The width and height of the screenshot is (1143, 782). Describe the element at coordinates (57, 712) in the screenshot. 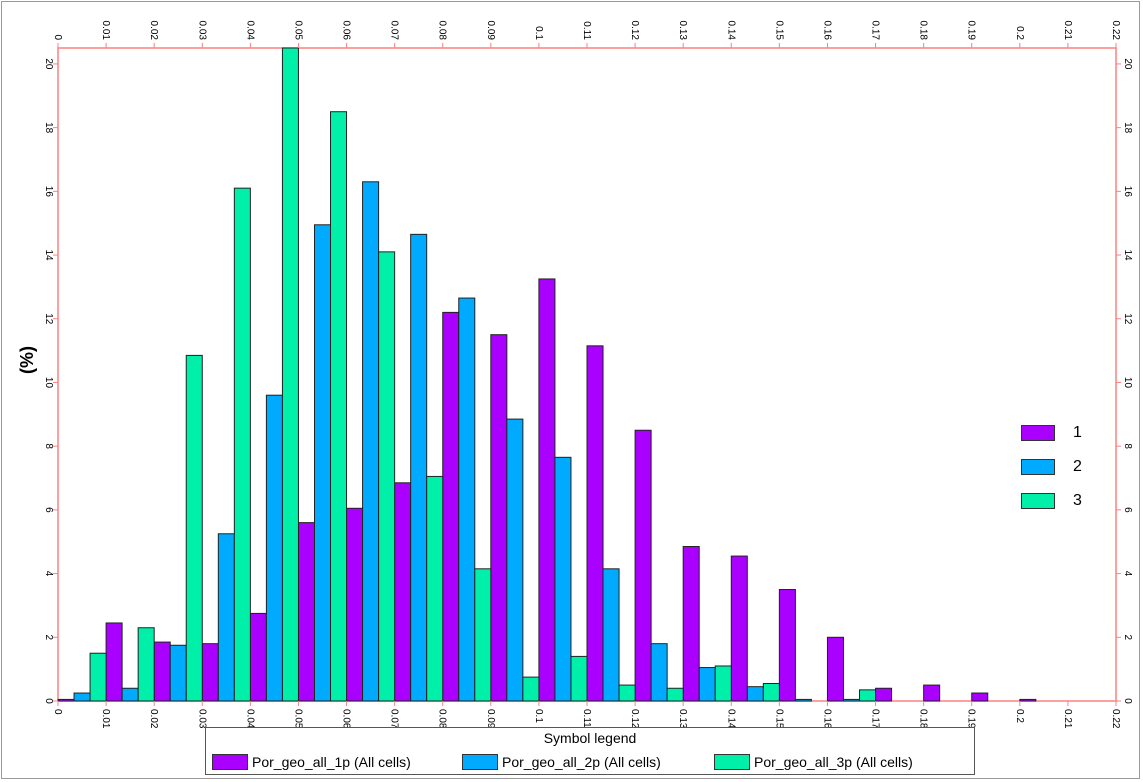

I see `x-tick-label-bottom-0: 0` at that location.